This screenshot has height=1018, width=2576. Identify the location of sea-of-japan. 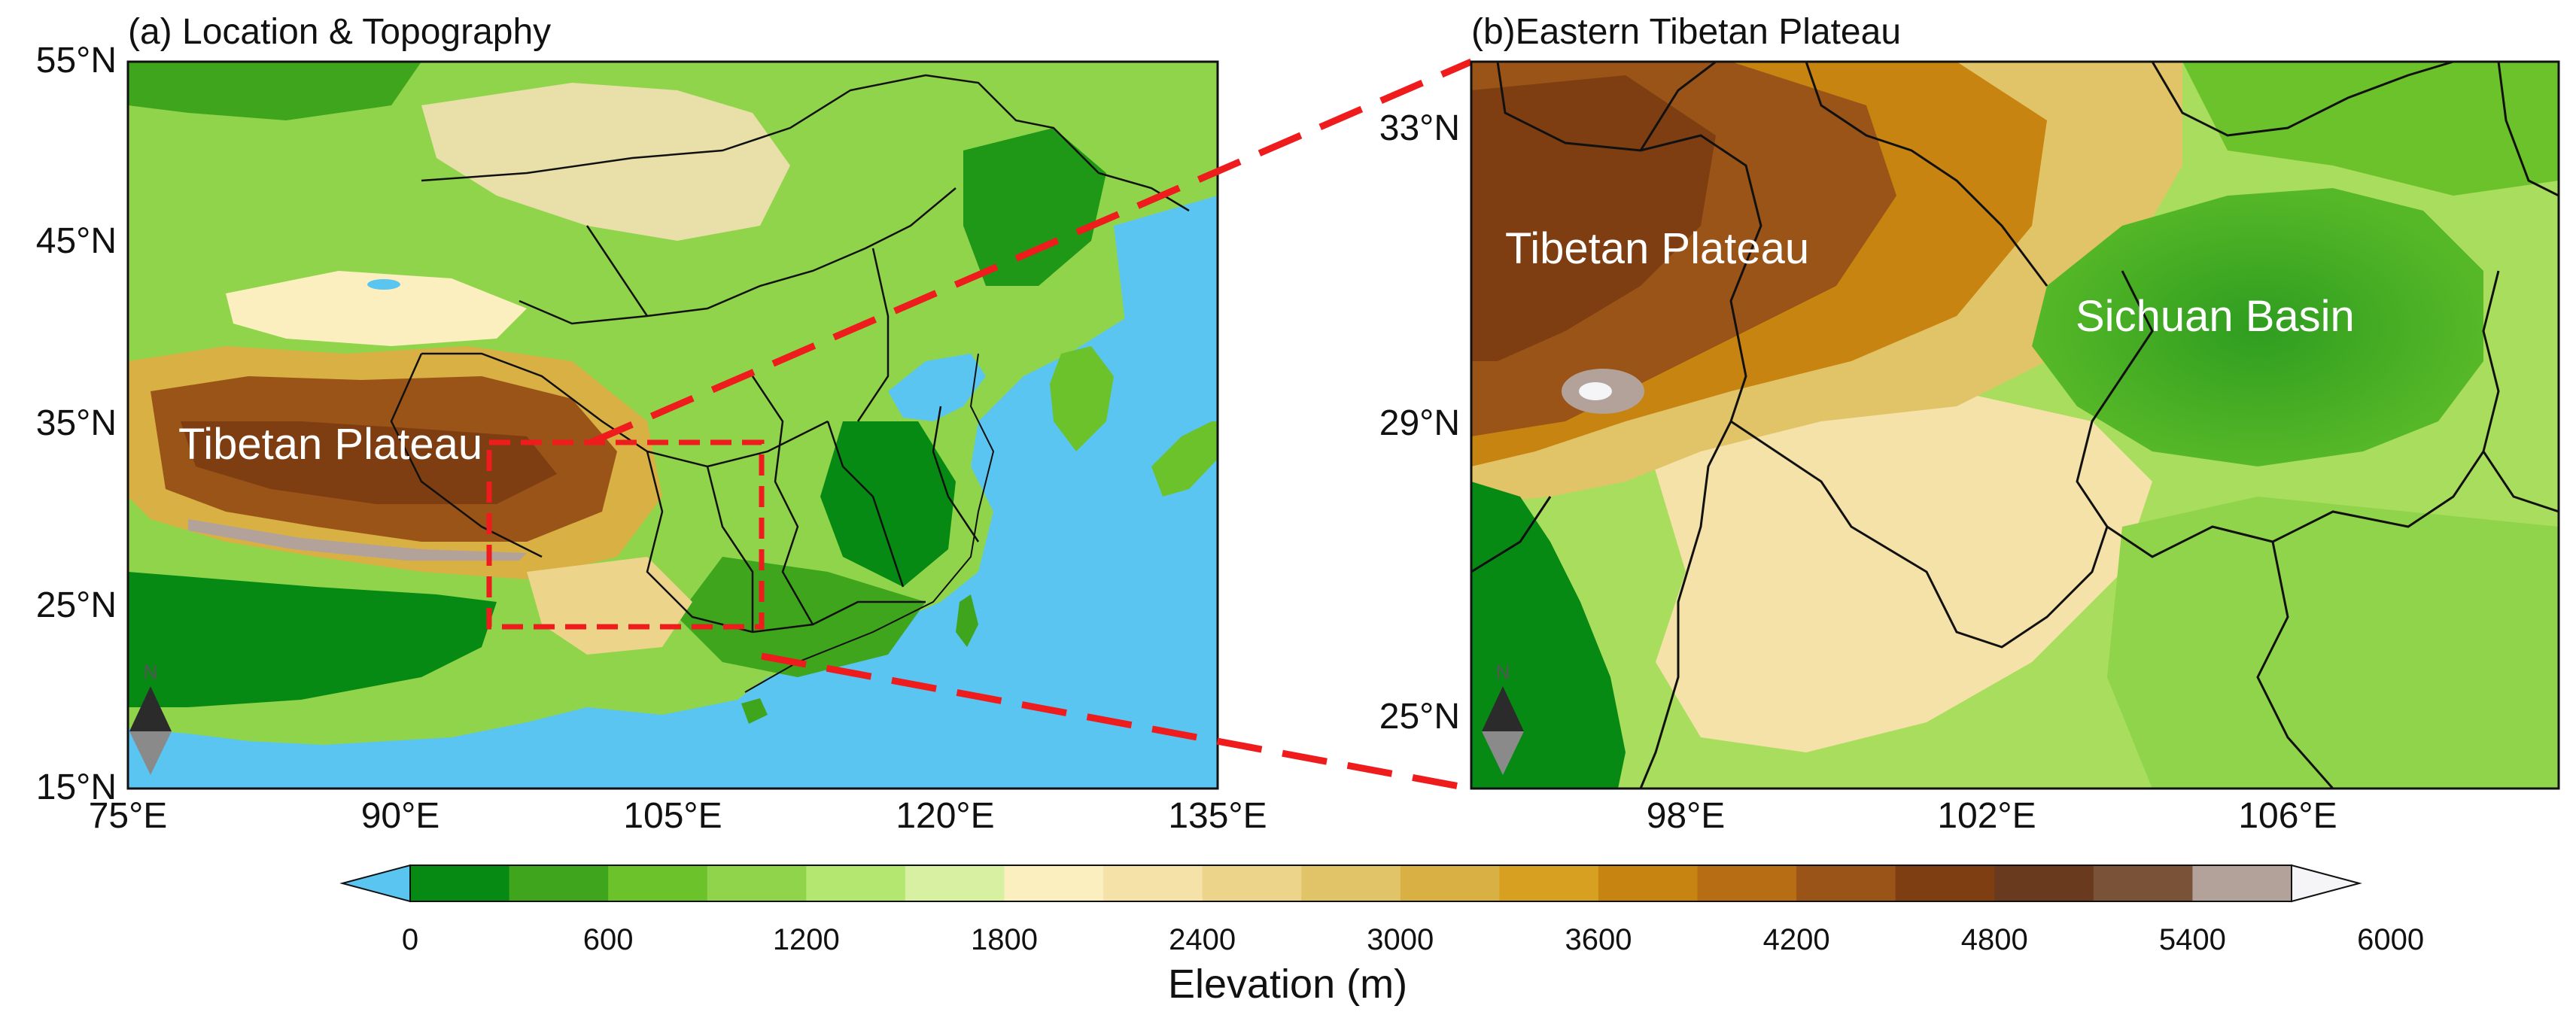
(1166, 294).